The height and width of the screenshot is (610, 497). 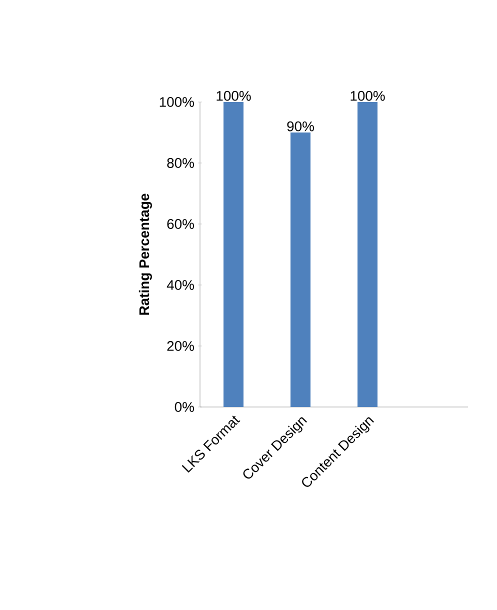 I want to click on data-label: 90%, so click(x=300, y=126).